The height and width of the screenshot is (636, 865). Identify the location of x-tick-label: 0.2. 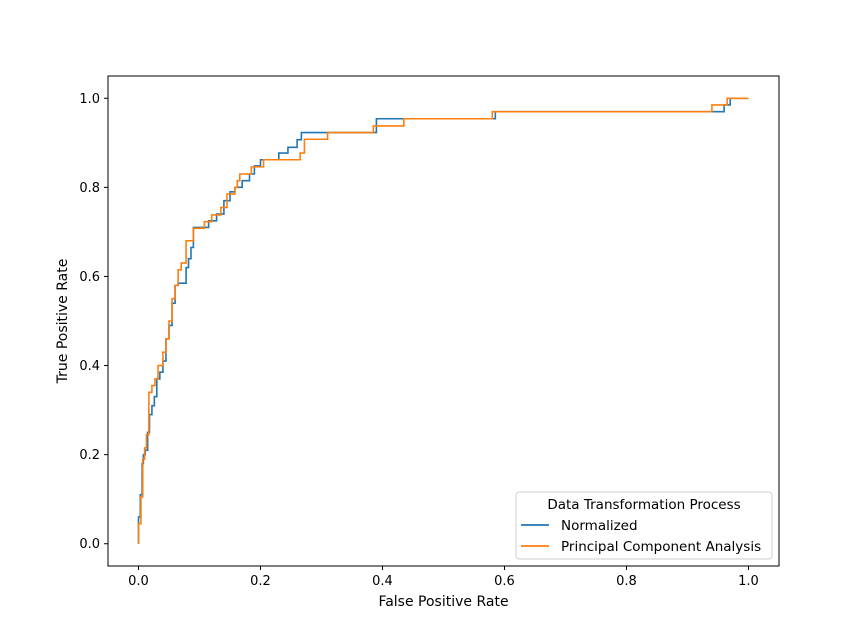
(260, 581).